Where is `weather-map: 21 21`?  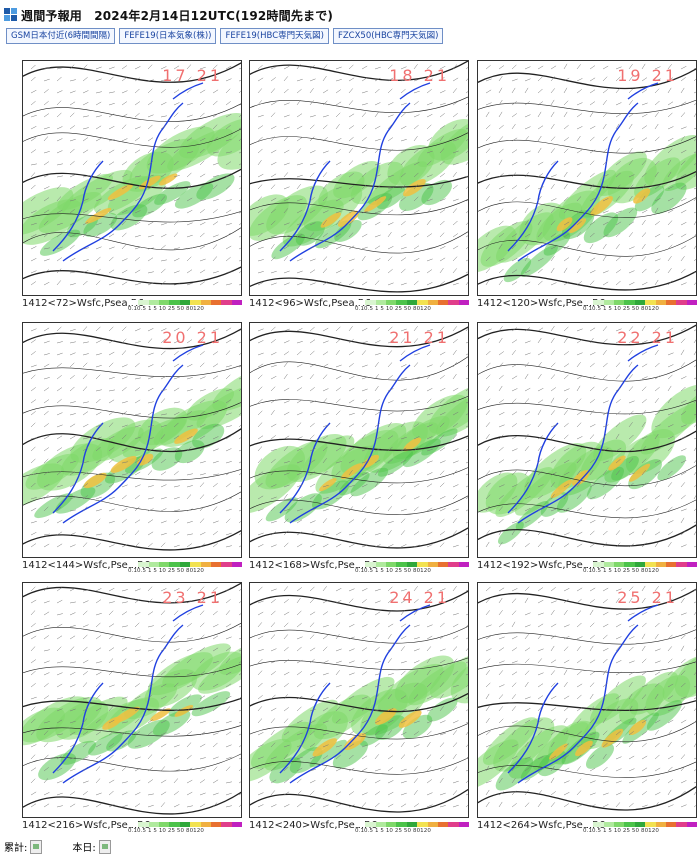
weather-map: 21 21 is located at coordinates (359, 440).